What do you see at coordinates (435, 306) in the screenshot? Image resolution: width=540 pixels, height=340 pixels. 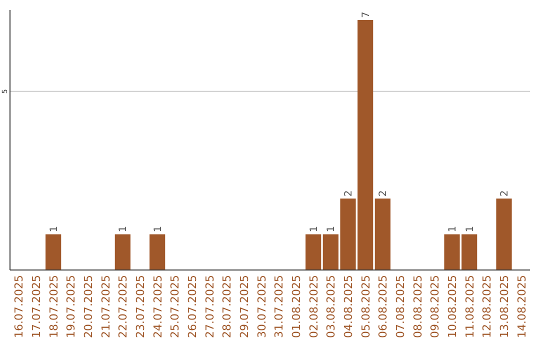 I see `x-tick-label: 09.08.2025` at bounding box center [435, 306].